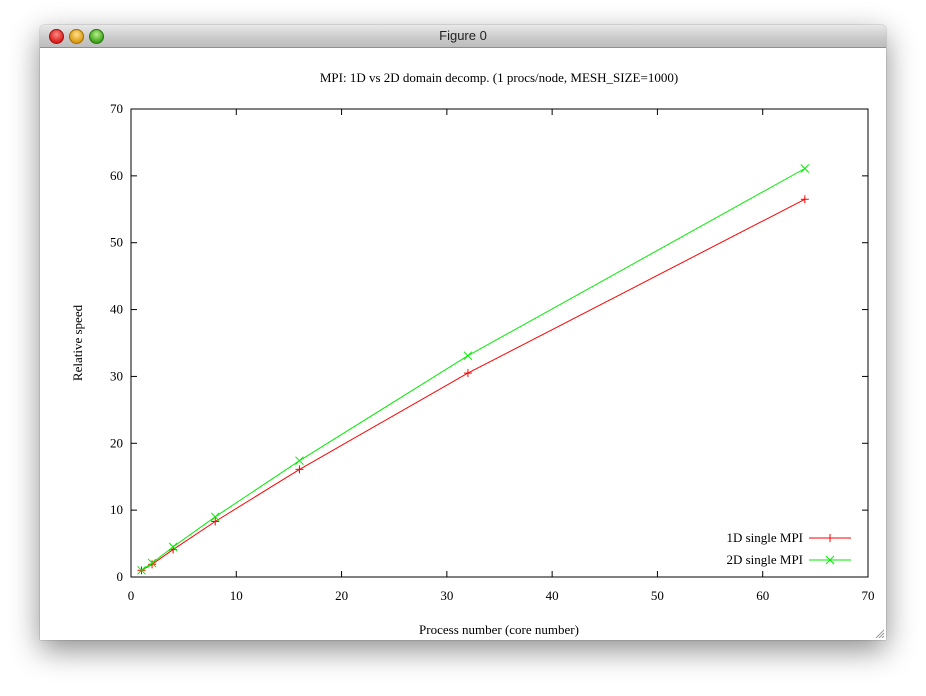  I want to click on x-tick-label: 0, so click(131, 595).